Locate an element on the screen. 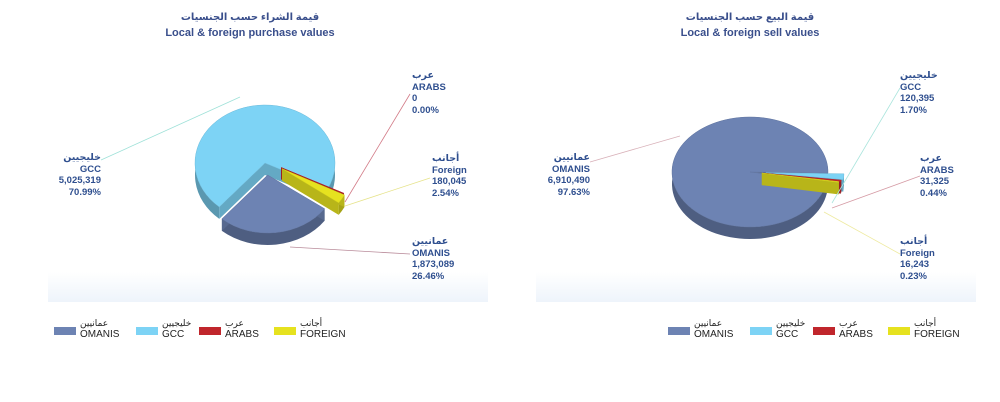  chart-title: Local & foreign sell values is located at coordinates (750, 33).